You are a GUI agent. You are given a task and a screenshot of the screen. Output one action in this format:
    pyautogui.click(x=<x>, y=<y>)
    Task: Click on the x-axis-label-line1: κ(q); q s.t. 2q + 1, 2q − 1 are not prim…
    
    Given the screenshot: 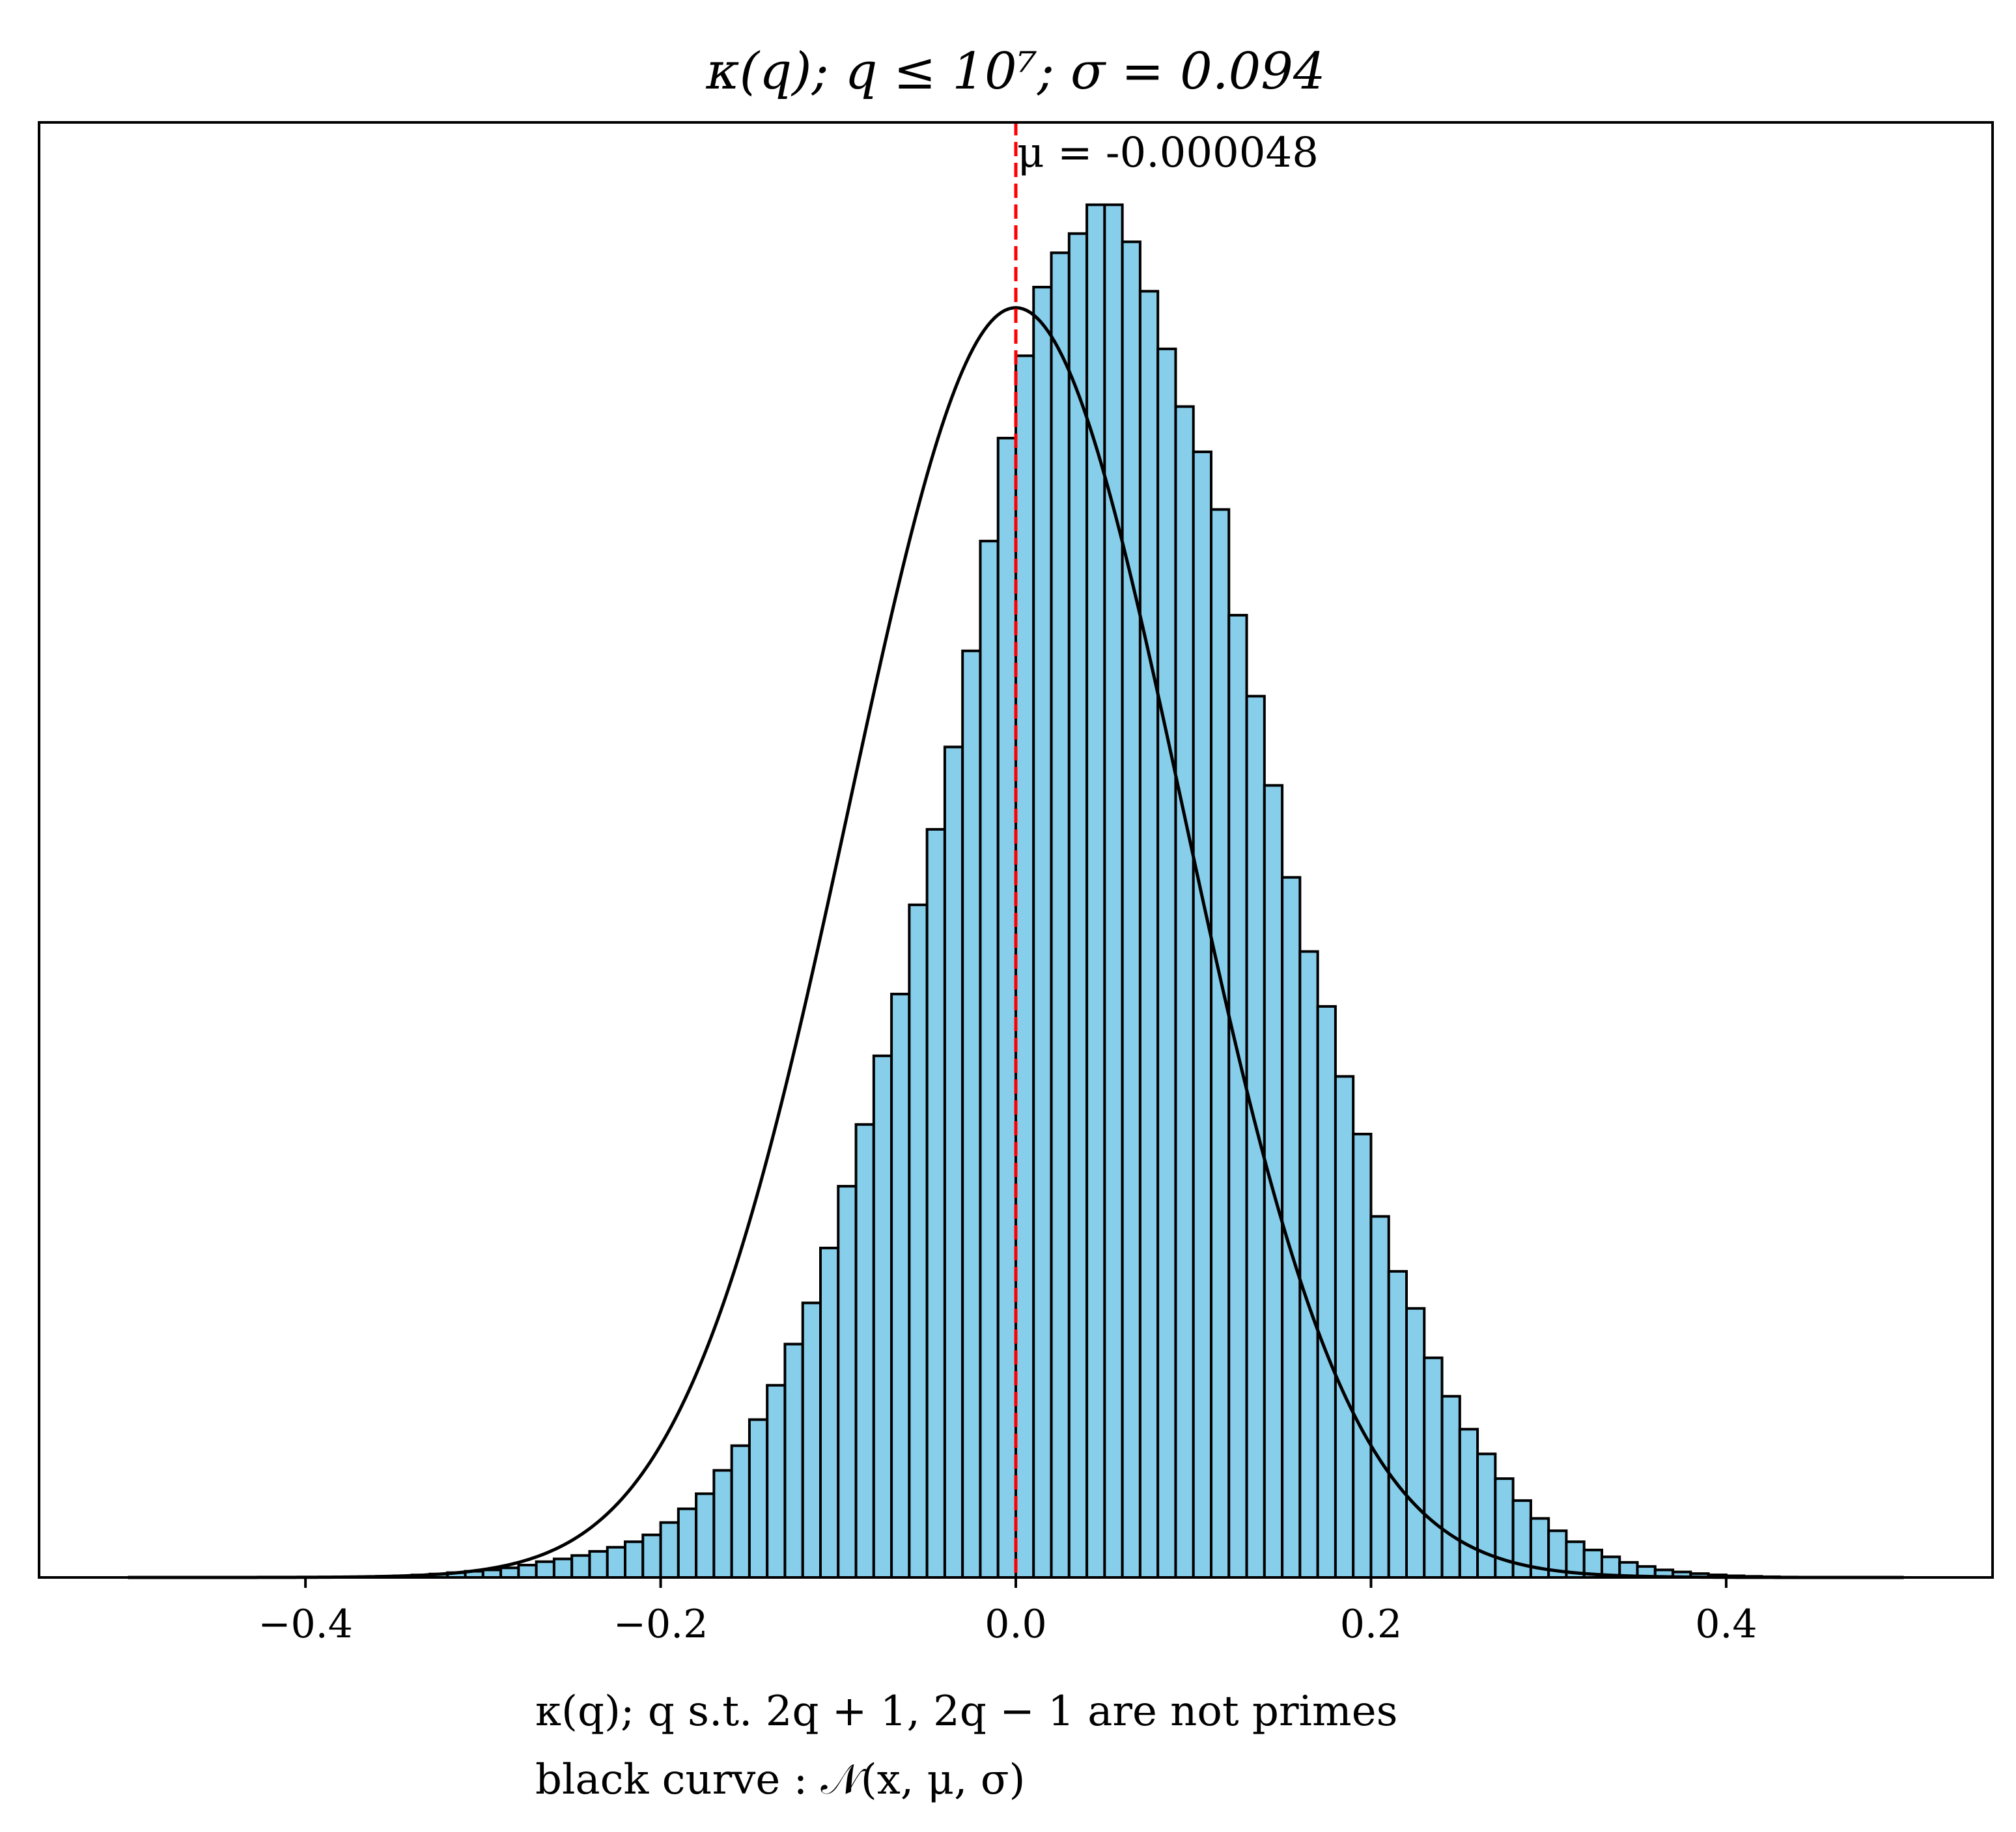 What is the action you would take?
    pyautogui.click(x=966, y=1712)
    